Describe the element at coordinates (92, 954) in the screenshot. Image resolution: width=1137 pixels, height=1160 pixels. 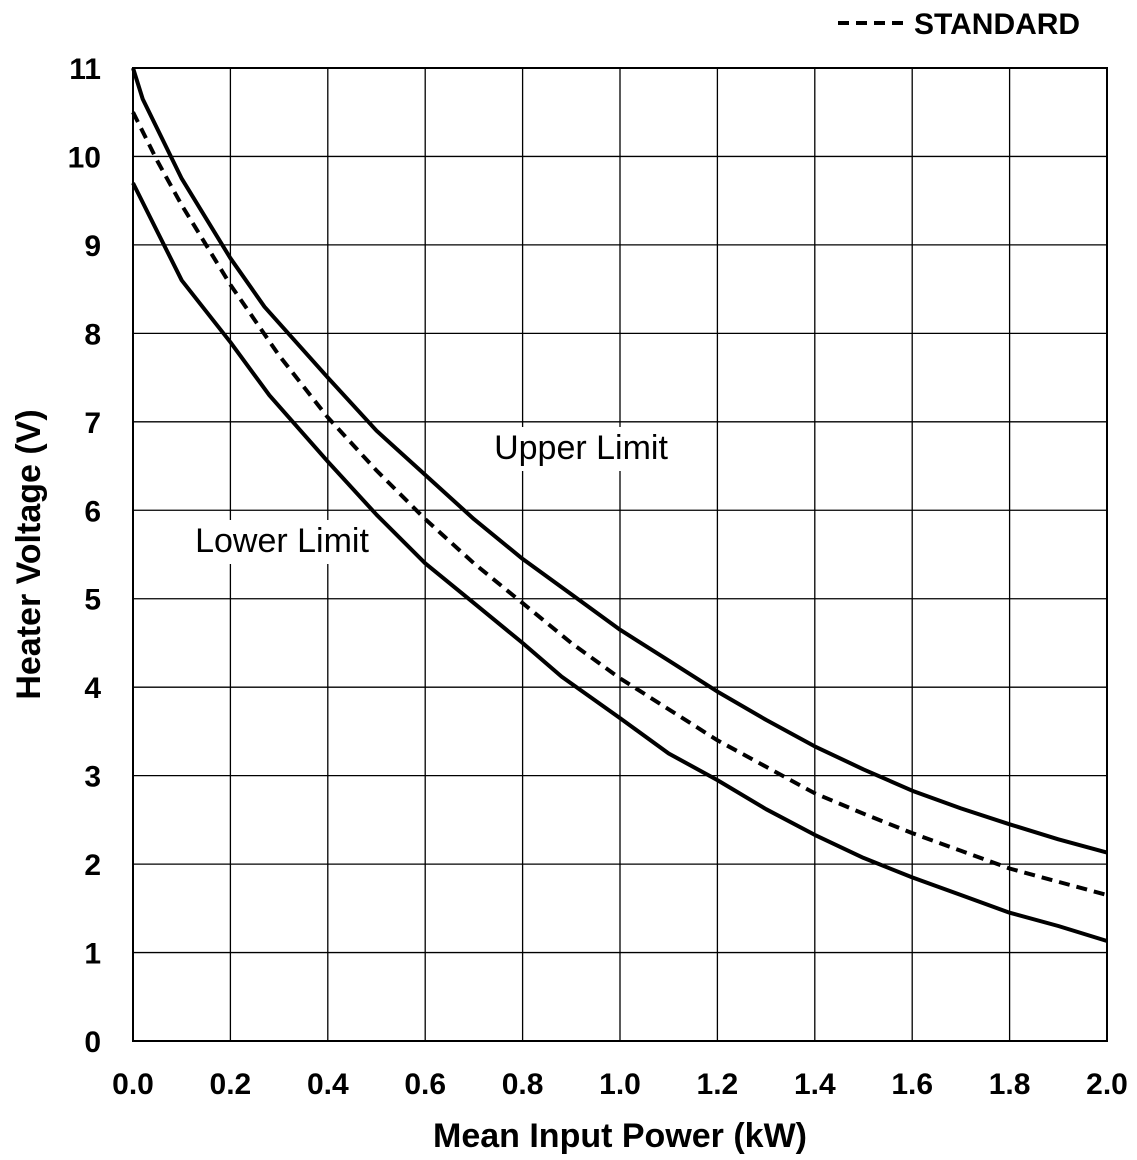
I see `y-tick-label: 1` at that location.